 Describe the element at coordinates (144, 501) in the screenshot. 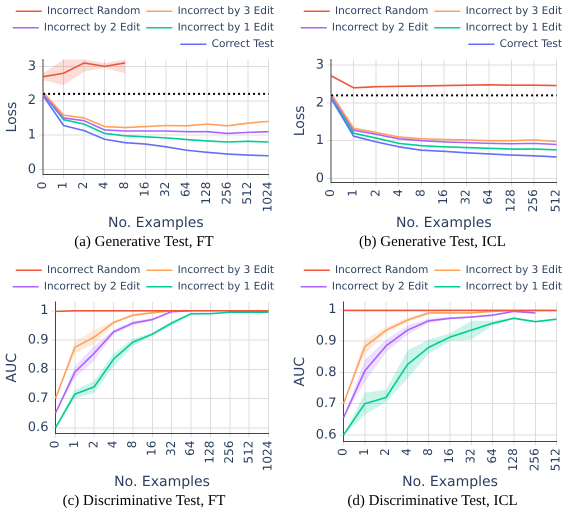

I see `text: (c) Discriminative Test, FT` at that location.